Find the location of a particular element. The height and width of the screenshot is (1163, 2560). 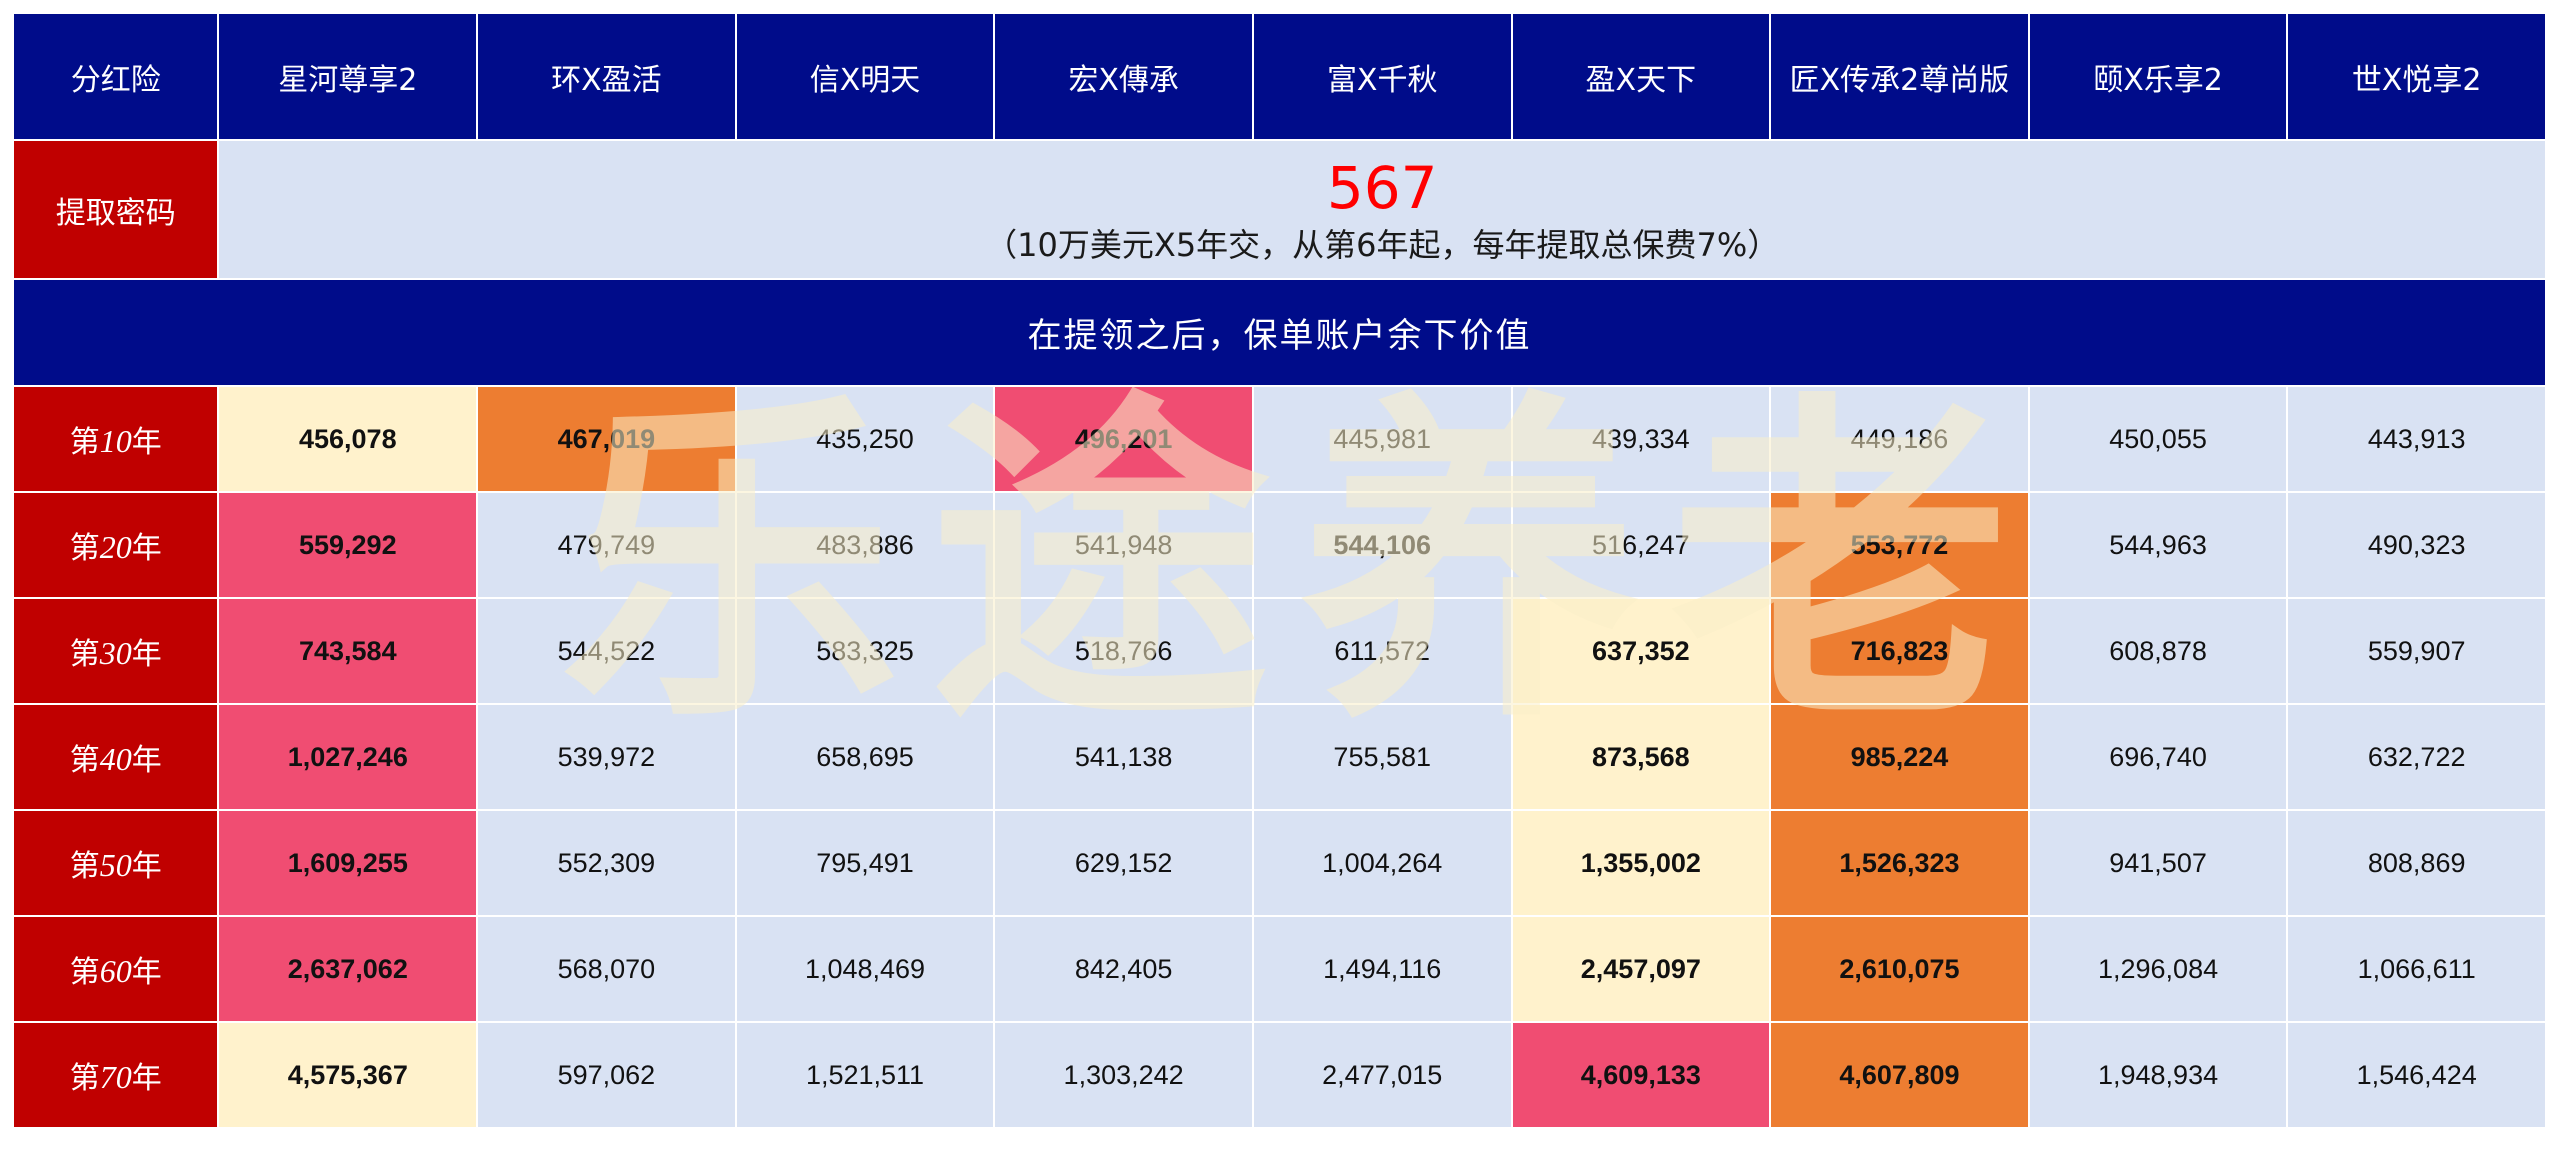

value-cell: 544,522 is located at coordinates (606, 651).